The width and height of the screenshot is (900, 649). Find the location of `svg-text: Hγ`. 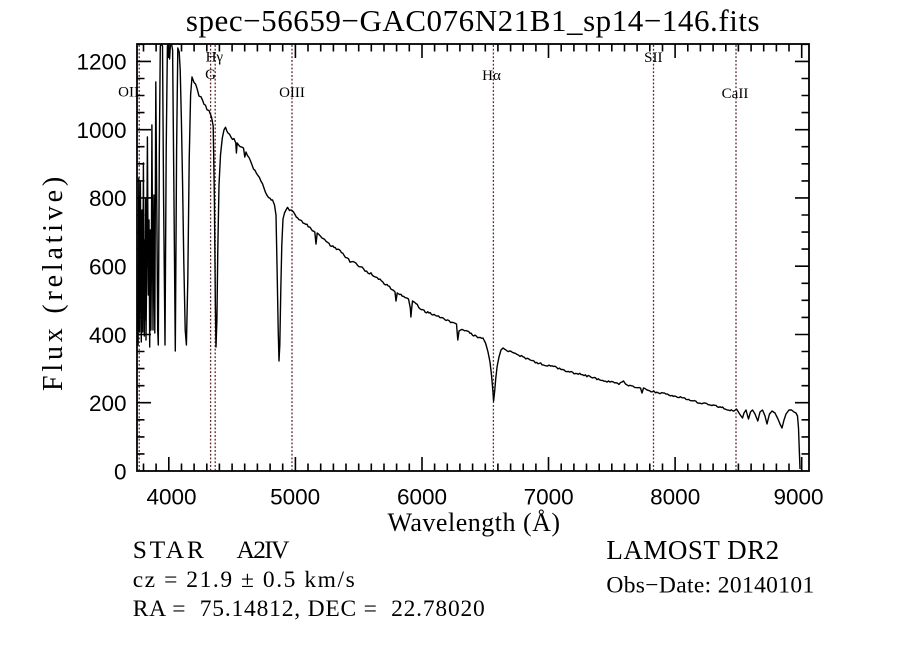

svg-text: Hγ is located at coordinates (215, 58).